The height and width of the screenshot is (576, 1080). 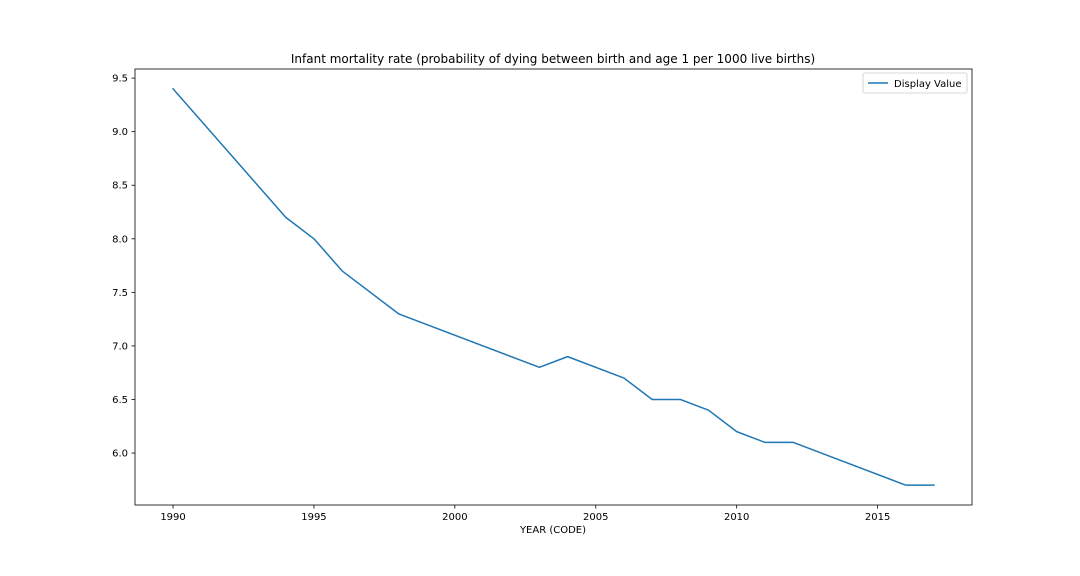 I want to click on x-tick-label: 2005, so click(x=595, y=517).